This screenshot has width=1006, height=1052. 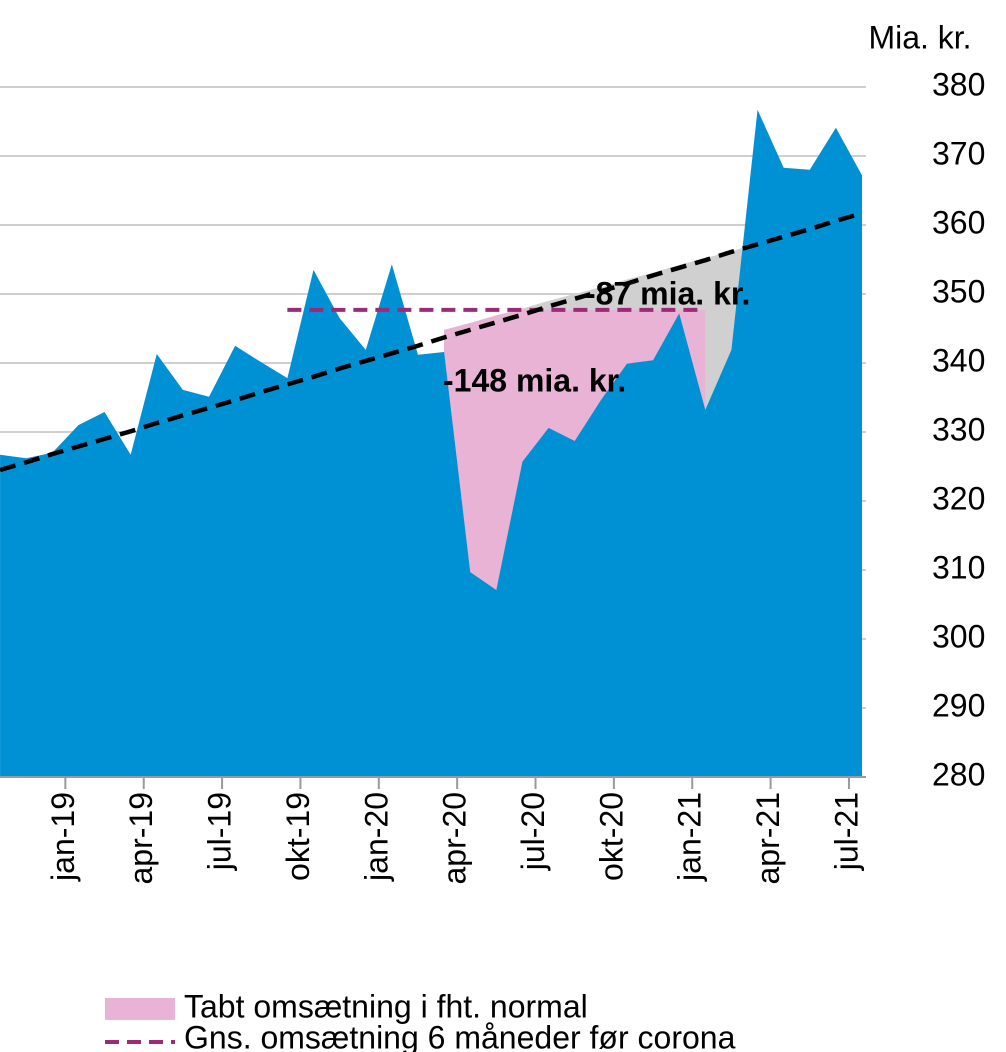 I want to click on x-tick-label: okt-19, so click(x=298, y=836).